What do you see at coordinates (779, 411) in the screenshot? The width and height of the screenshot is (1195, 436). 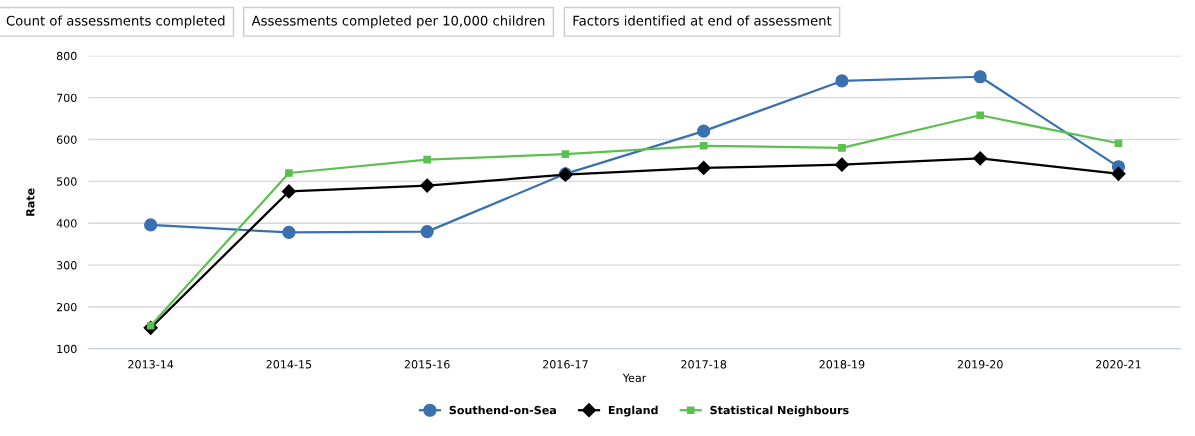 I see `legend-label: Statistical Neighbours` at bounding box center [779, 411].